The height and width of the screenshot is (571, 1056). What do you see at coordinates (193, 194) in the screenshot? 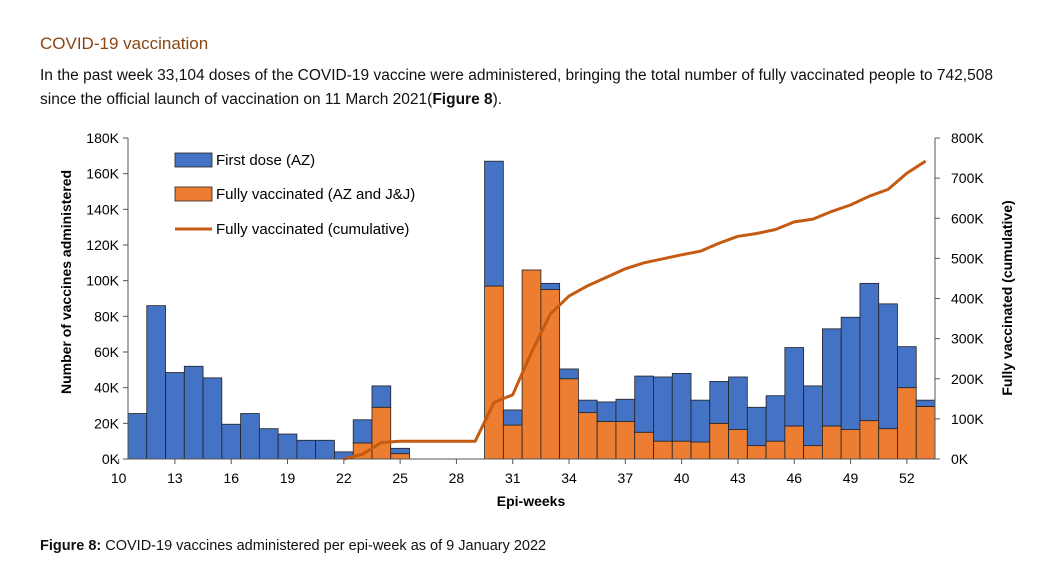
I see `legend-swatch-fully-vaccinated` at bounding box center [193, 194].